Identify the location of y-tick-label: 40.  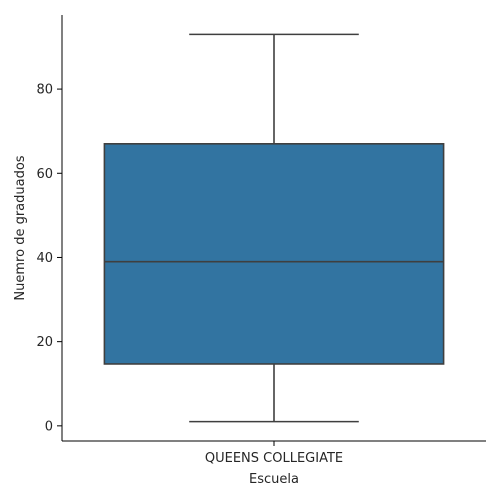
(44, 258).